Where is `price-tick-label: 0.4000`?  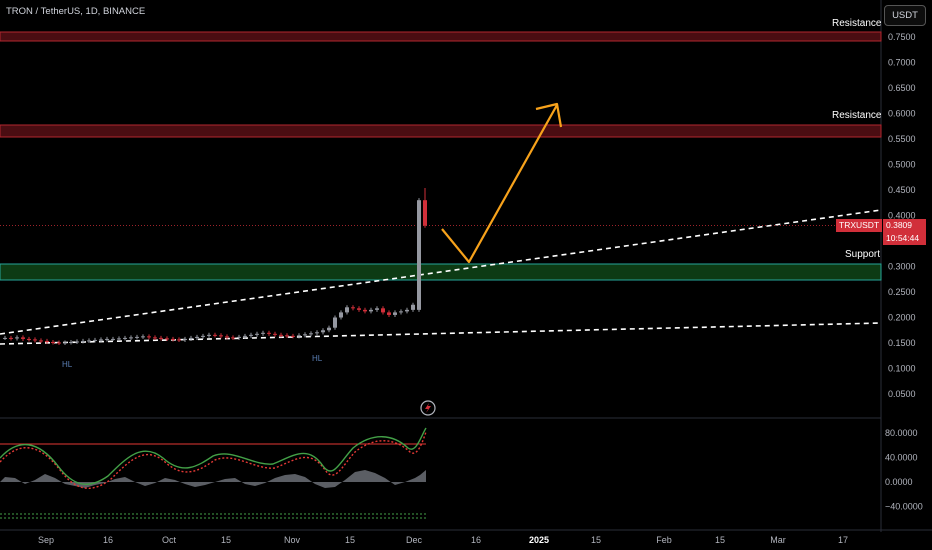 price-tick-label: 0.4000 is located at coordinates (902, 216).